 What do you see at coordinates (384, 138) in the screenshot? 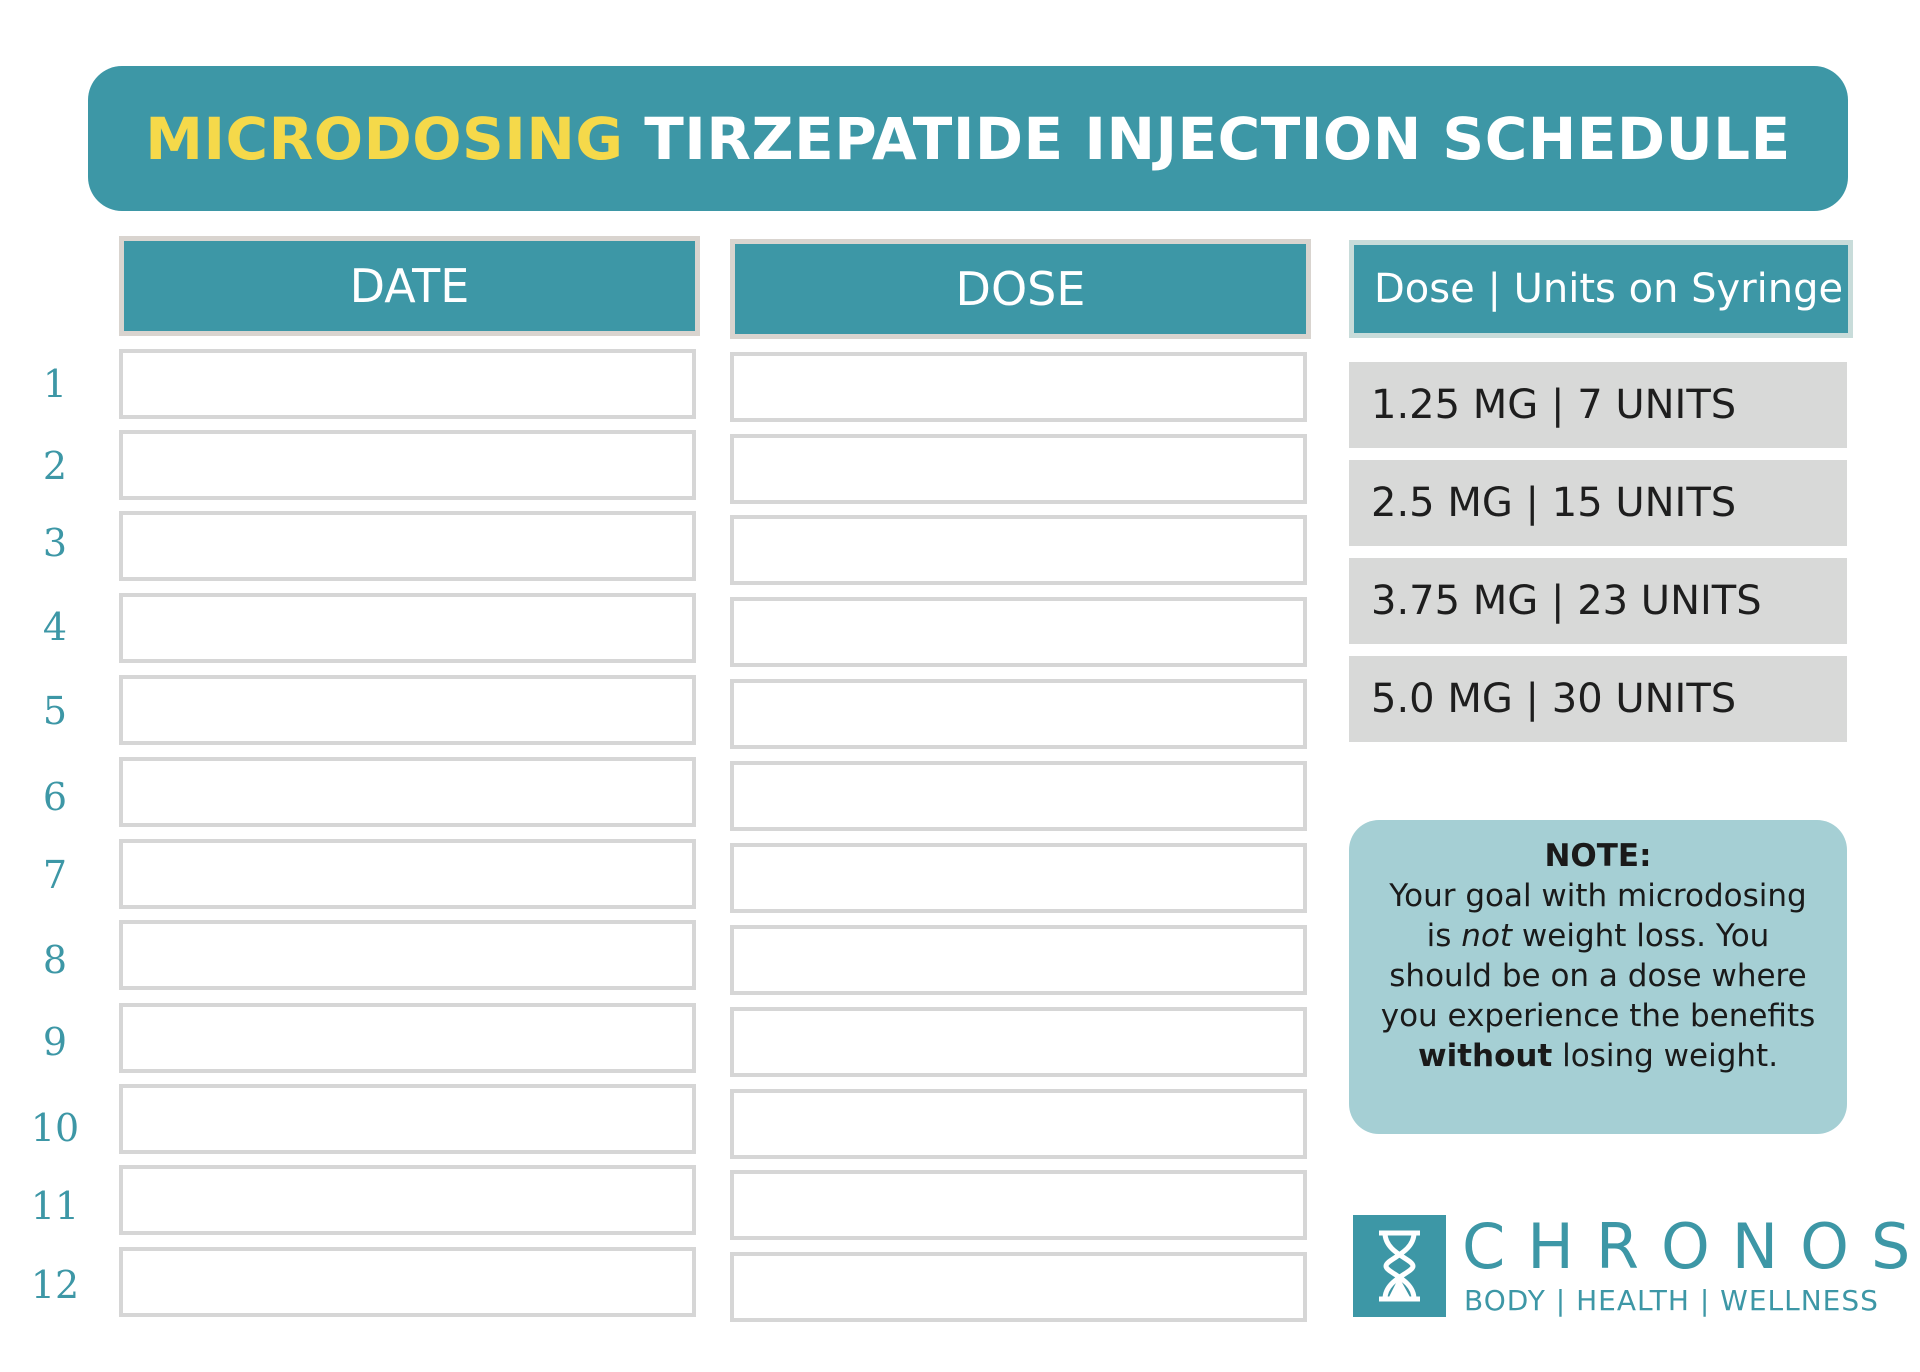
I see `title-highlight: MICRODOSING` at bounding box center [384, 138].